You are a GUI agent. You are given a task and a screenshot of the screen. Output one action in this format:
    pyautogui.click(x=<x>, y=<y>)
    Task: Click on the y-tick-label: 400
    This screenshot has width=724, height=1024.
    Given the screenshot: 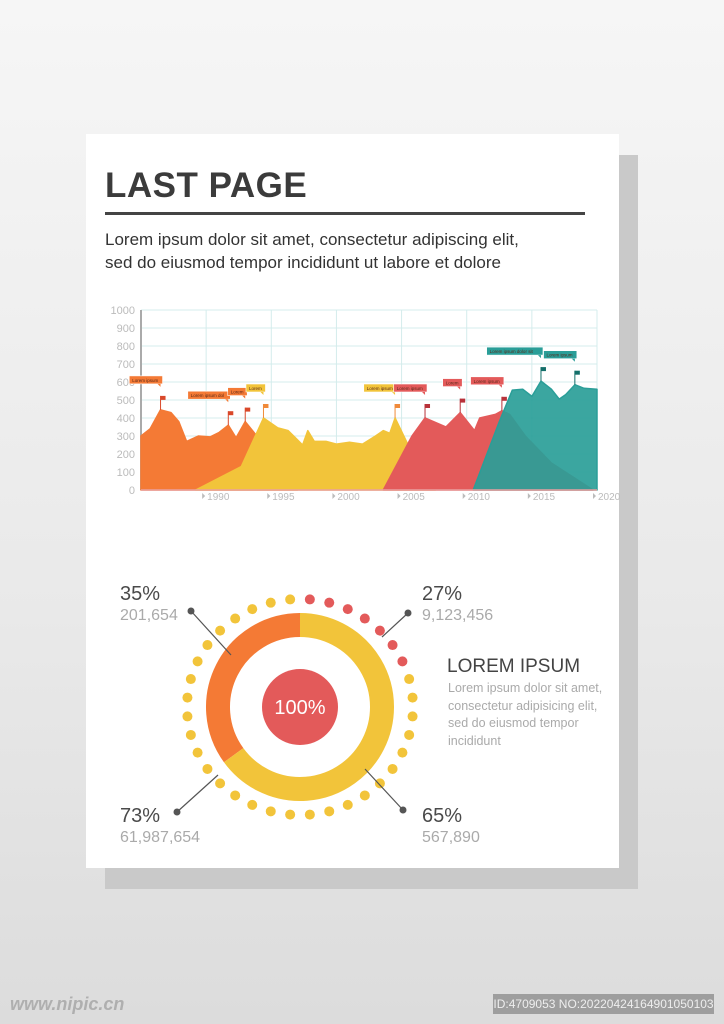 What is the action you would take?
    pyautogui.click(x=126, y=419)
    